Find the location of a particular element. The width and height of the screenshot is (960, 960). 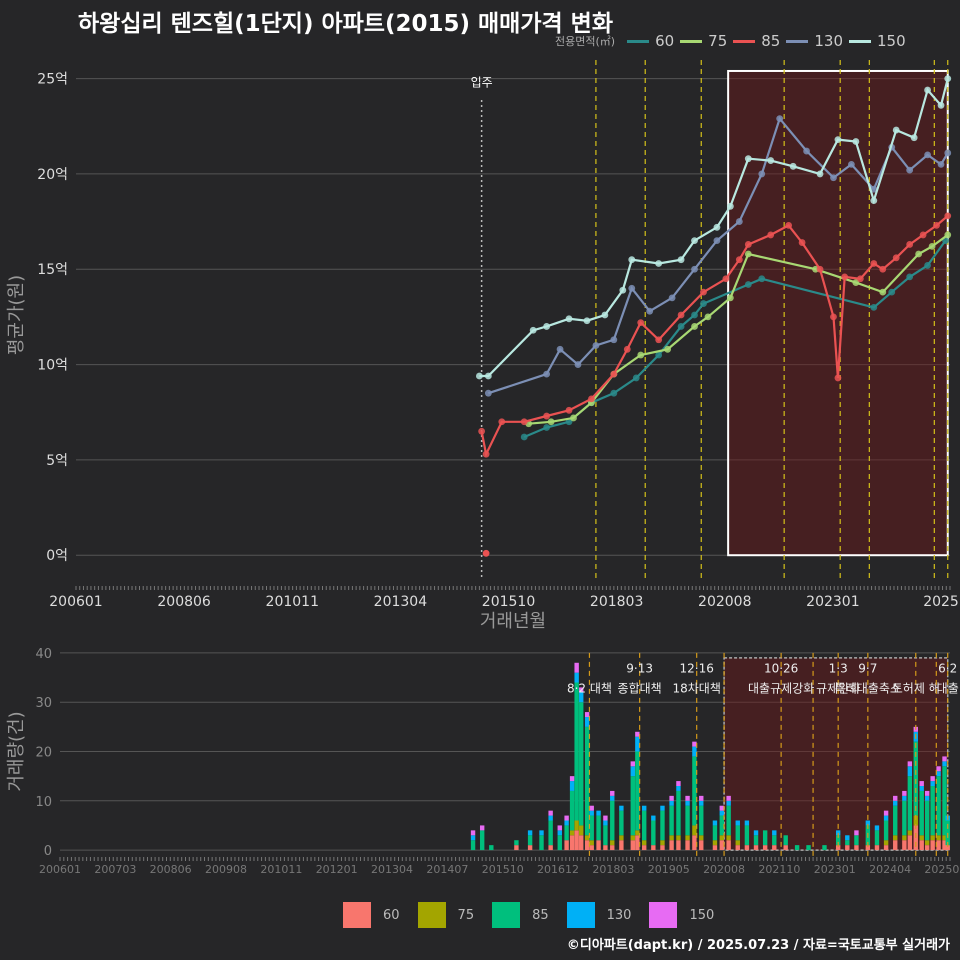

volume-legend-item-130: 130 is located at coordinates (599, 915).